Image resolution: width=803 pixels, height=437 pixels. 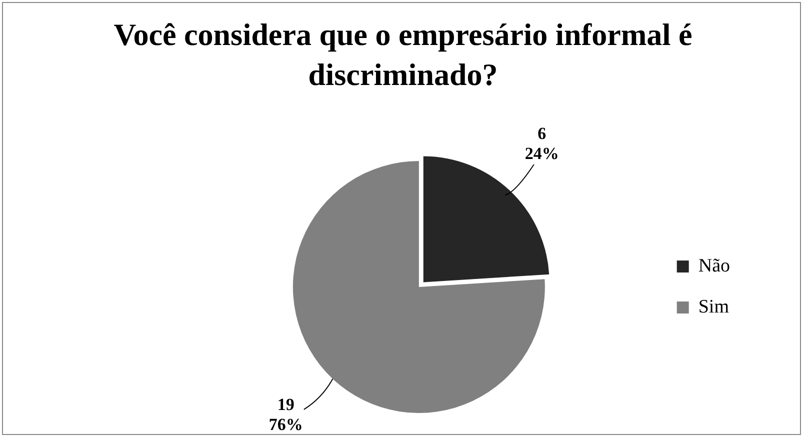 What do you see at coordinates (541, 143) in the screenshot?
I see `data-label: 6 24%` at bounding box center [541, 143].